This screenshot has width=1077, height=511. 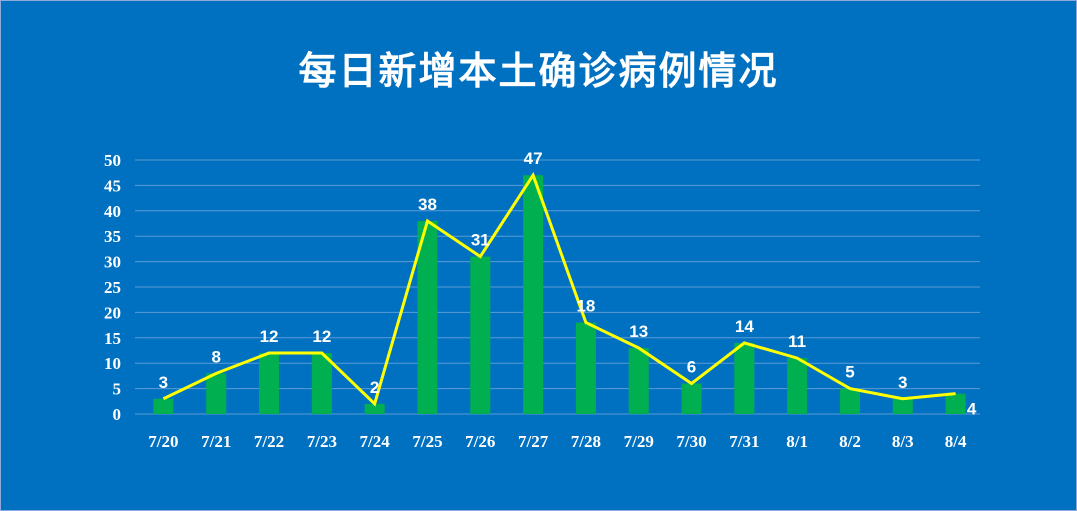 What do you see at coordinates (586, 441) in the screenshot?
I see `x-tick-label: 7/28` at bounding box center [586, 441].